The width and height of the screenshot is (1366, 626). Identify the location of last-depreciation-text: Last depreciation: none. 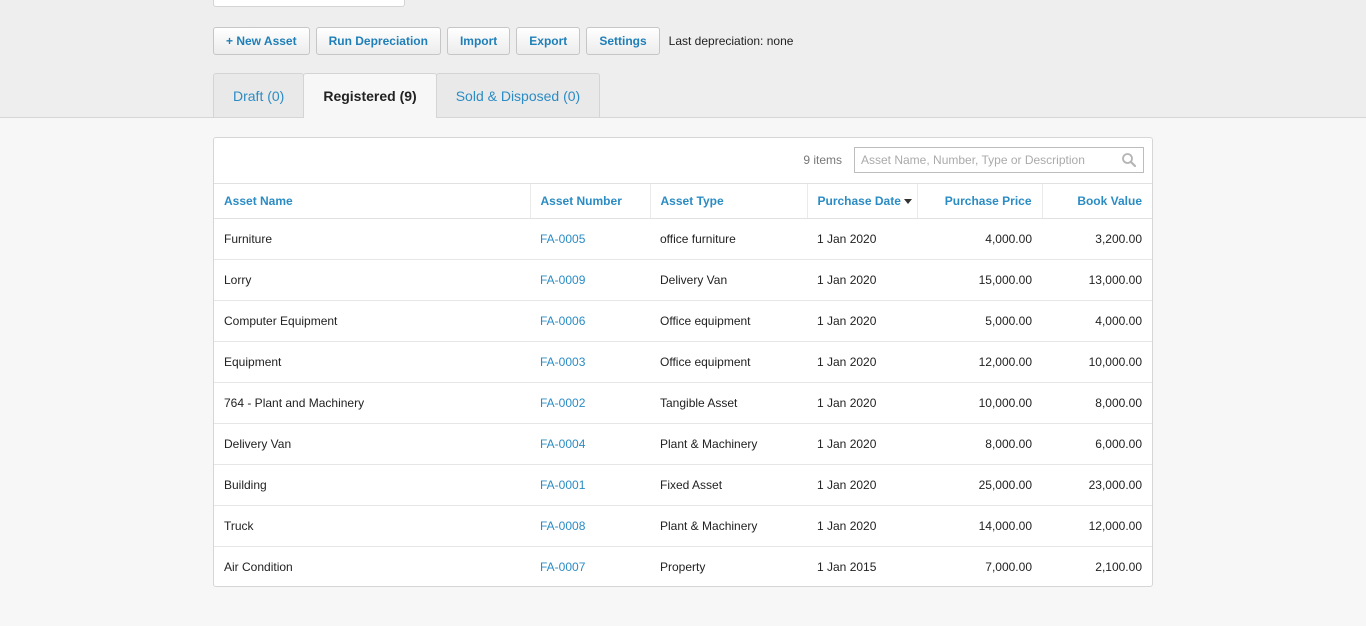
(731, 41).